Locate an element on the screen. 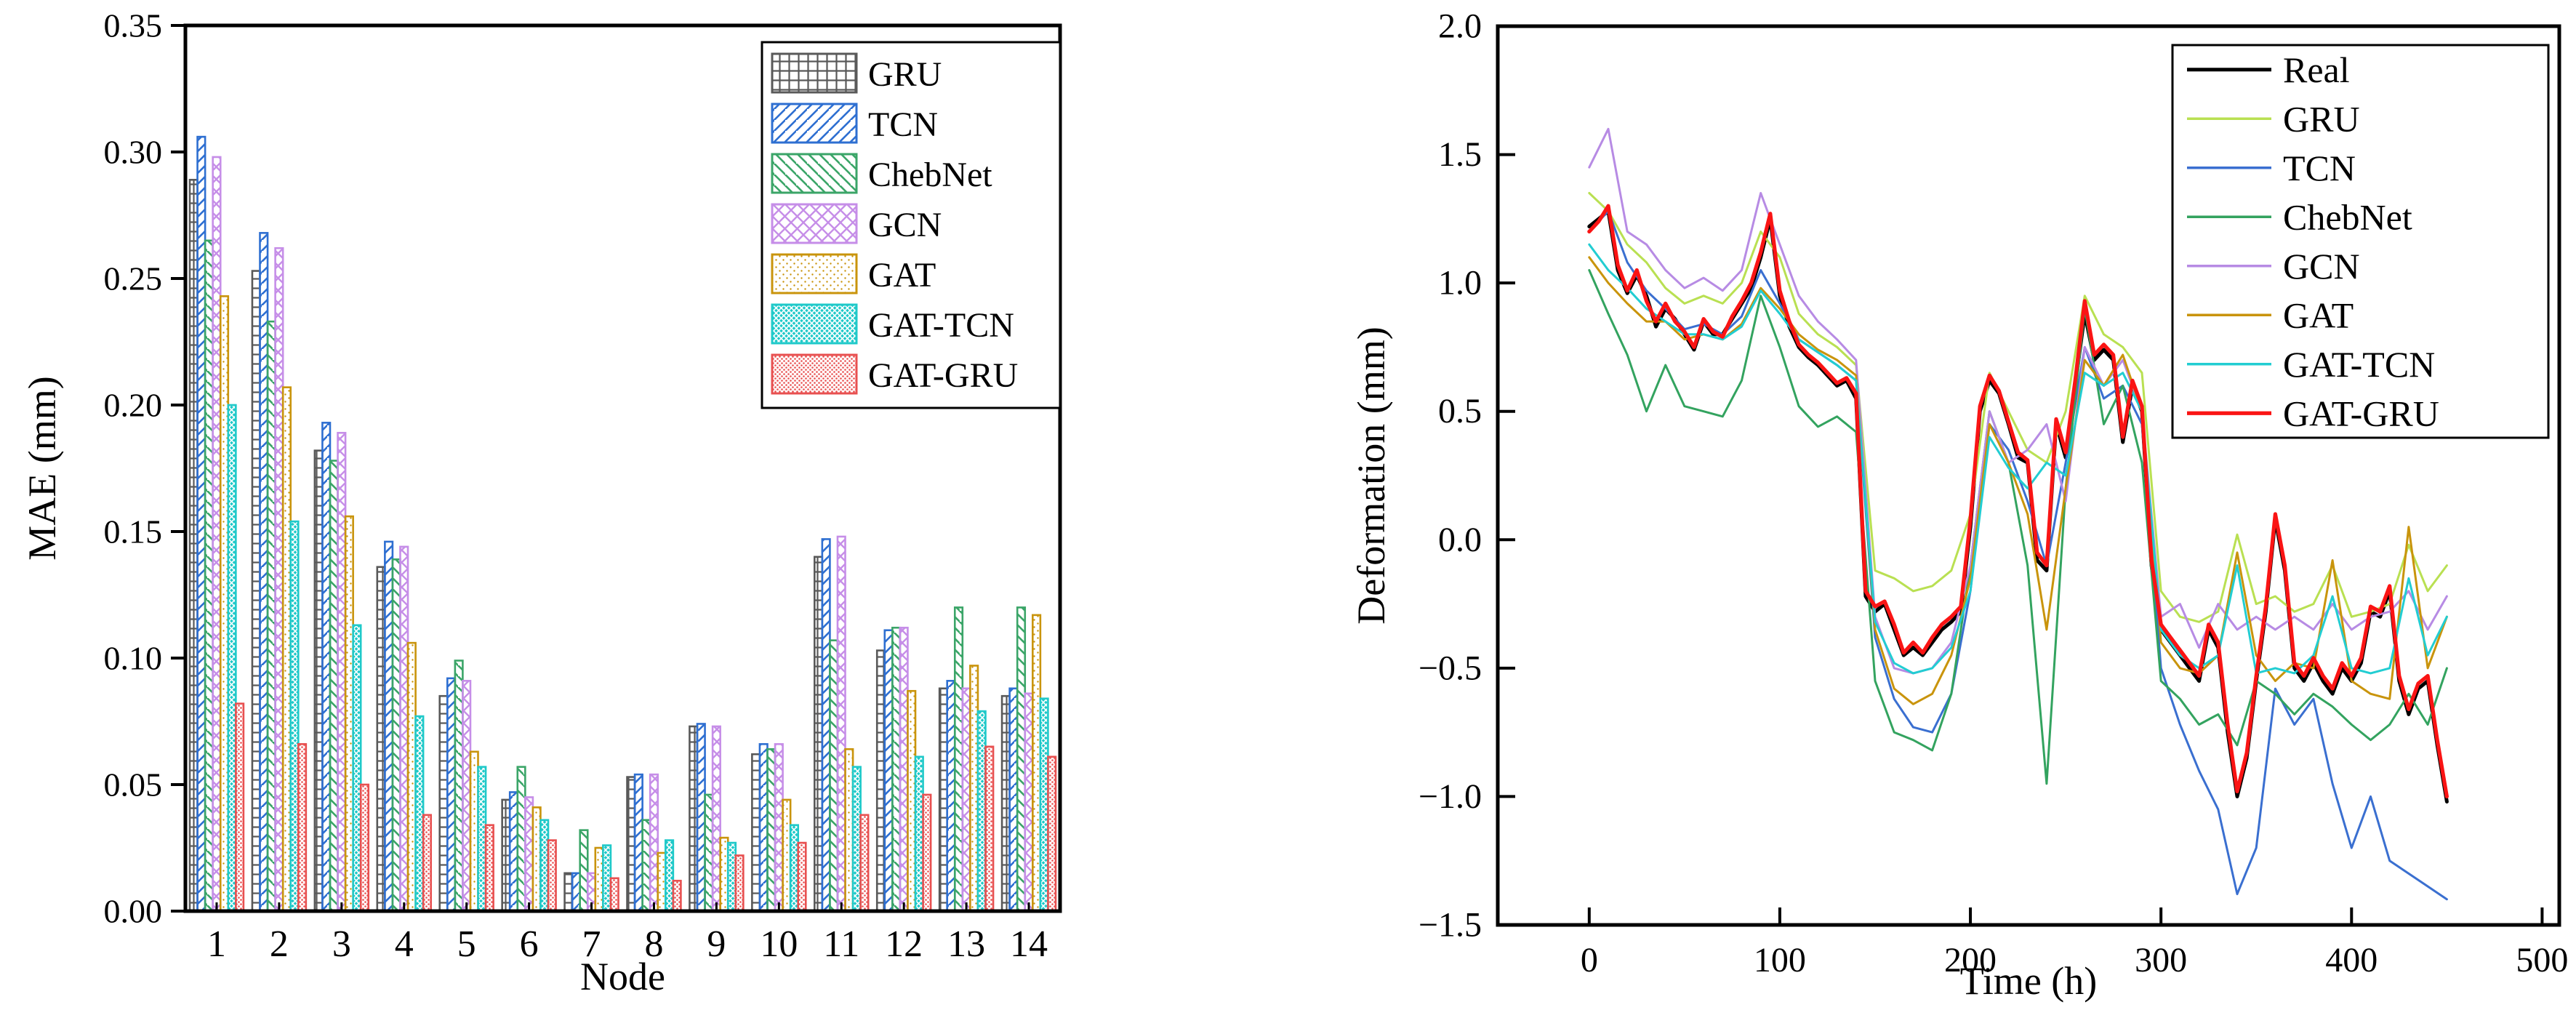  bar-ytick-label: 0.05 is located at coordinates (133, 784).